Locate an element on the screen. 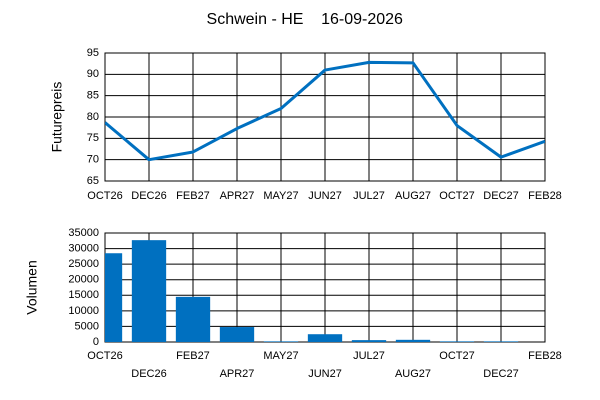 The height and width of the screenshot is (400, 600). y-tick-label: 65 is located at coordinates (93, 181).